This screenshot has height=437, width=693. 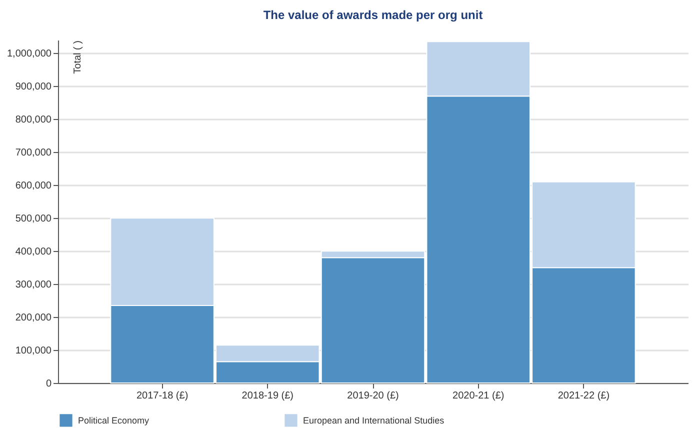 What do you see at coordinates (33, 219) in the screenshot?
I see `y-tick-label: 500,000` at bounding box center [33, 219].